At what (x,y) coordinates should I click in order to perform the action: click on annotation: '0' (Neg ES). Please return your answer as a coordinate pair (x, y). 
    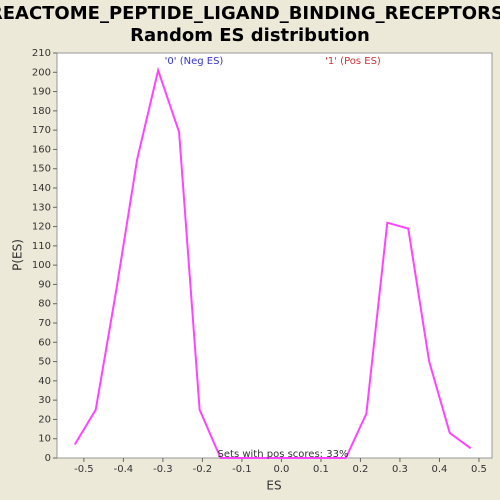
    Looking at the image, I should click on (194, 61).